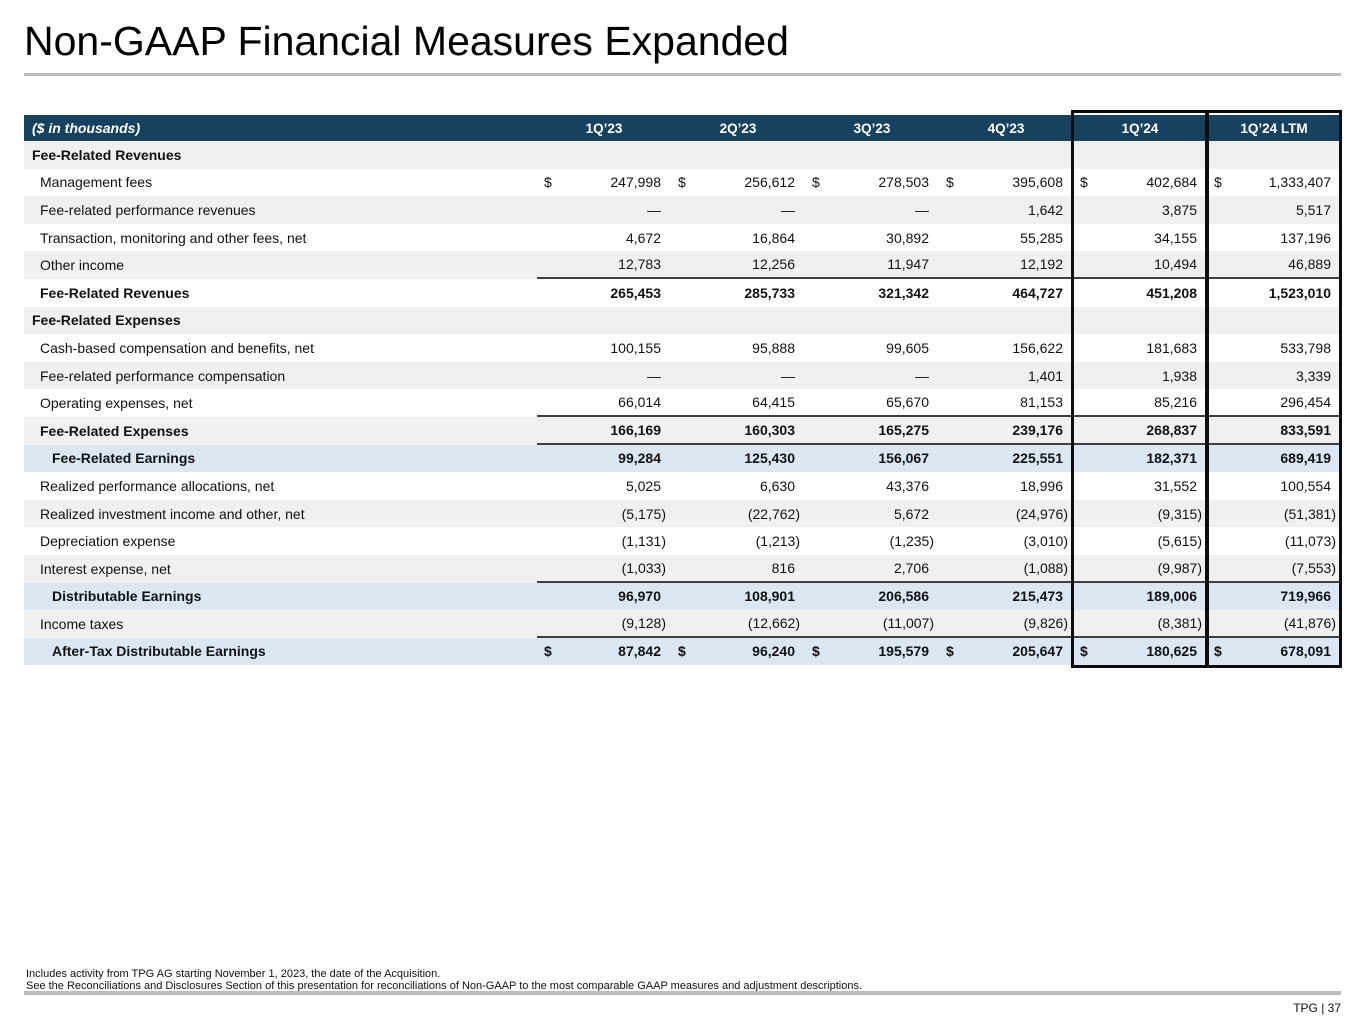  I want to click on value-text: 85,216, so click(1175, 402).